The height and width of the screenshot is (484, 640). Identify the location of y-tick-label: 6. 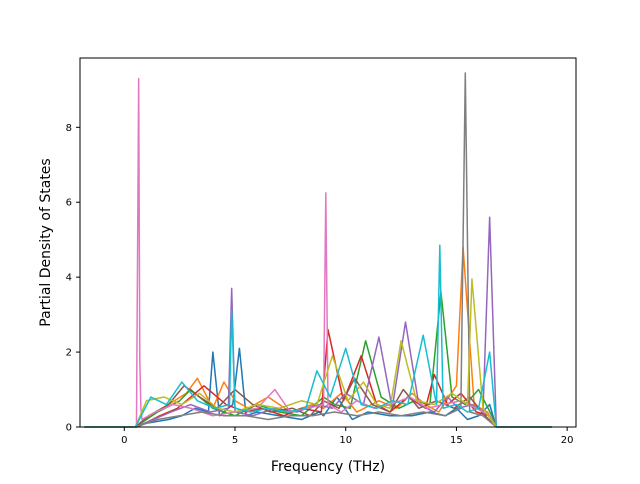
(69, 203).